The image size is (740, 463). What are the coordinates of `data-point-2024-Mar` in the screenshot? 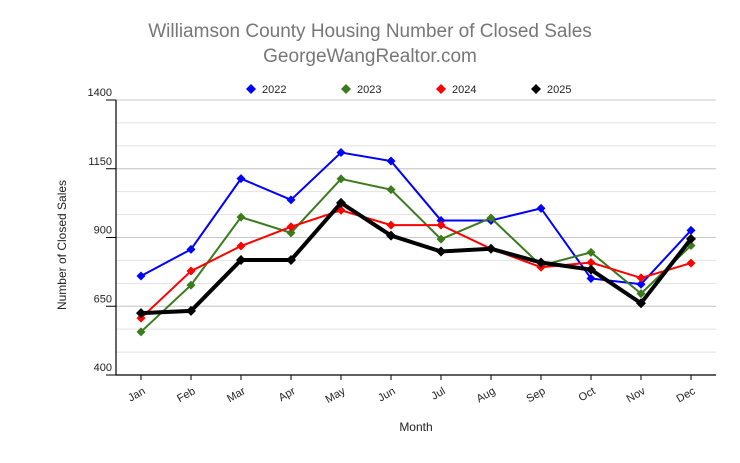 It's located at (241, 246).